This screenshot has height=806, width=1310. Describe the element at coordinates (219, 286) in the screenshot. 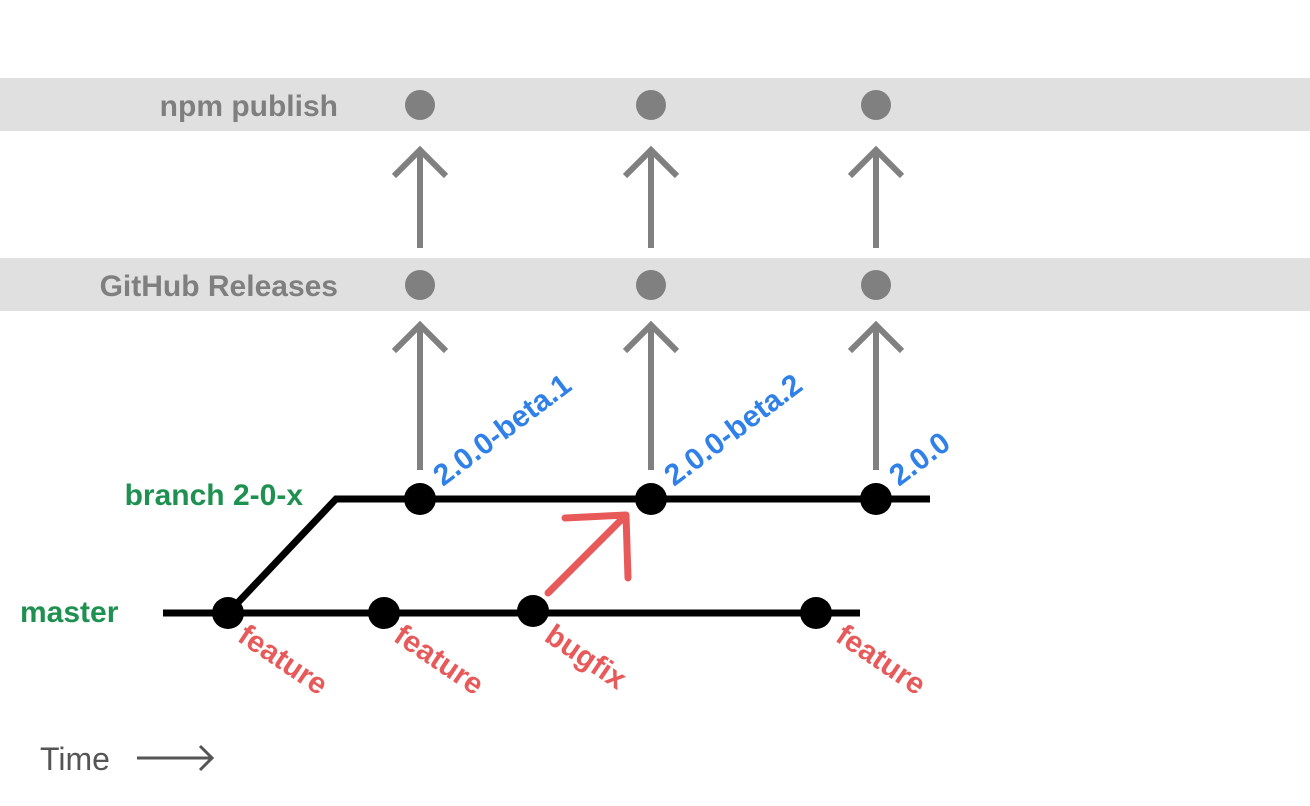

I see `github-releases-label: GitHub Releases` at that location.